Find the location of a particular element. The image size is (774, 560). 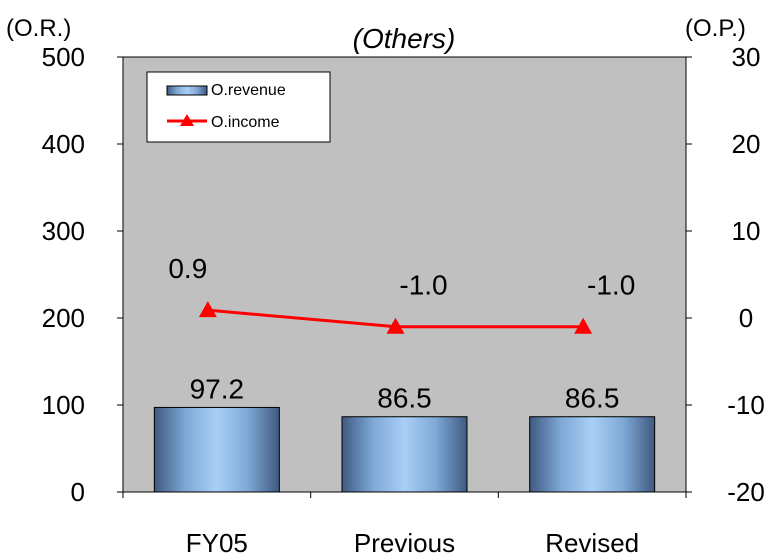

legend: O.revenue O.income is located at coordinates (238, 107).